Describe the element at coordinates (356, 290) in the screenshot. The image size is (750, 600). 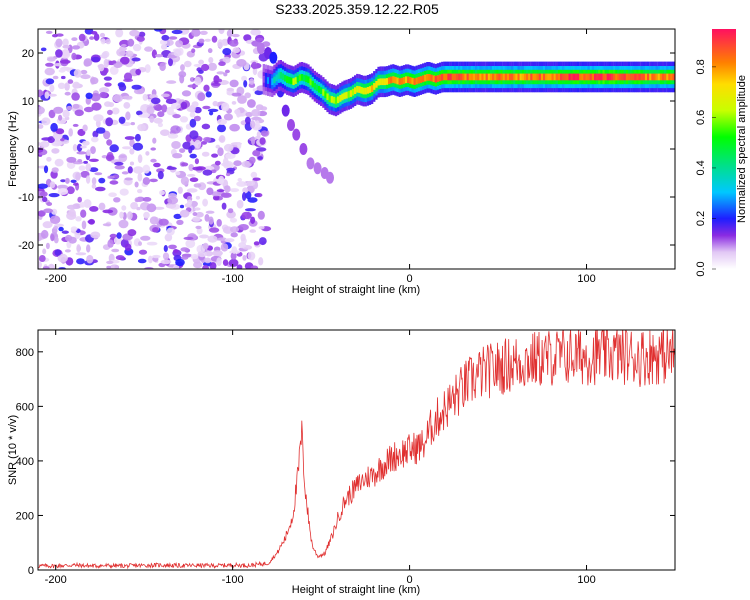
I see `spectrogram-xlabel: Height of straight line (km)` at that location.